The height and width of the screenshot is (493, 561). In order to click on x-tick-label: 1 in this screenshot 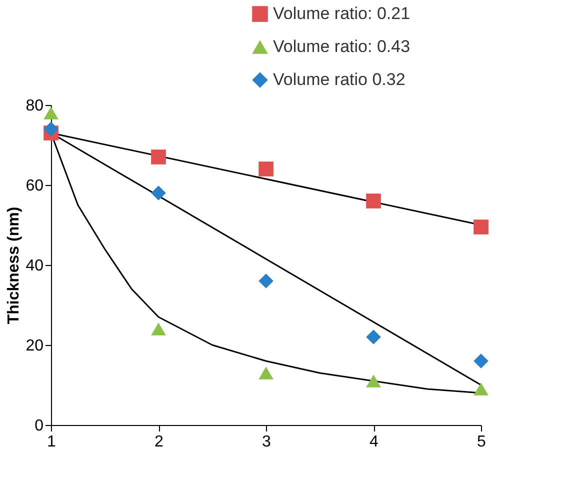, I will do `click(51, 442)`.